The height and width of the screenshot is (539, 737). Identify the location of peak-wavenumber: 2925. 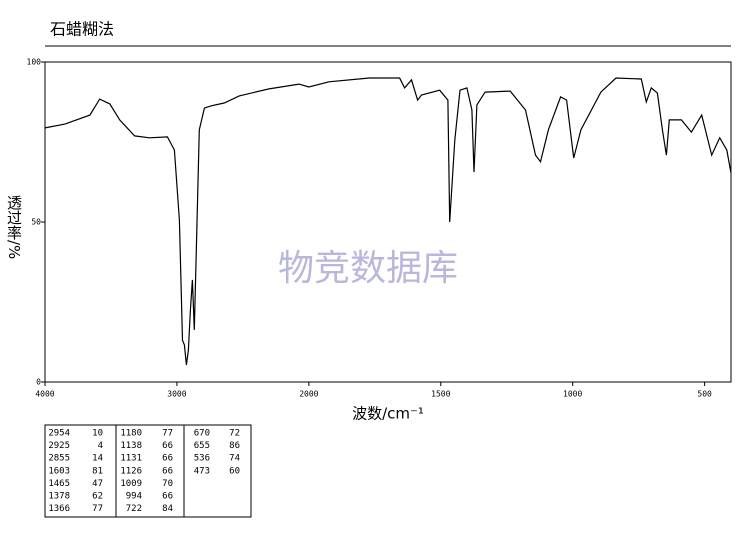
(59, 446).